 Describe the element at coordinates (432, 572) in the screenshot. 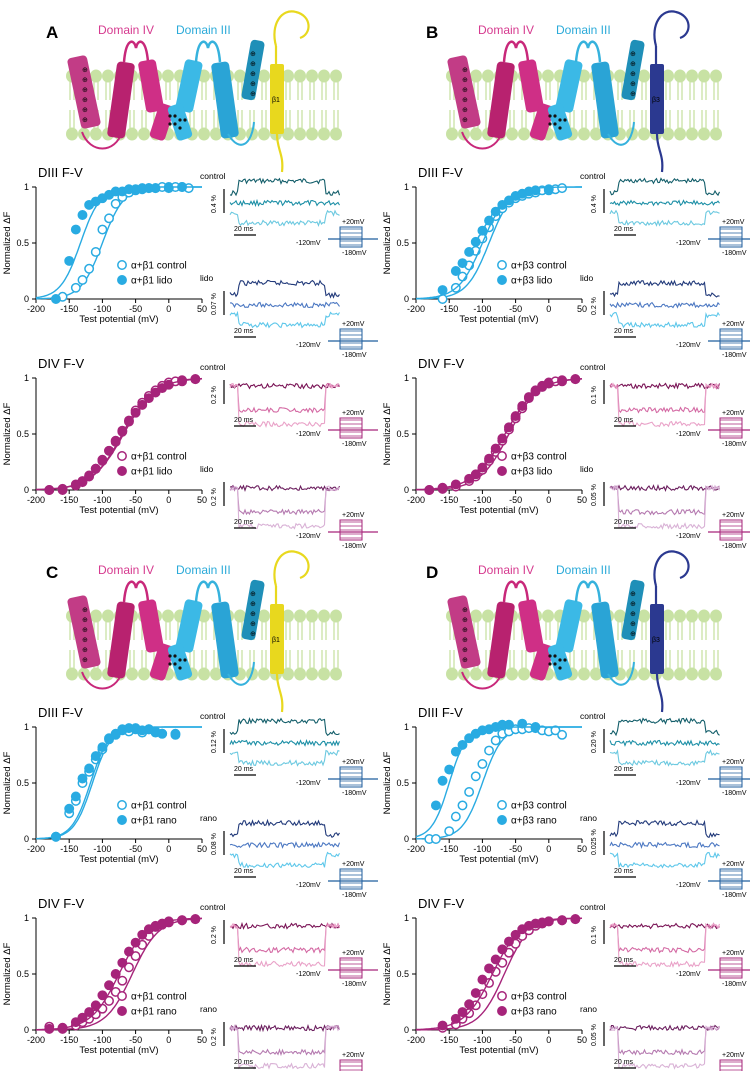

I see `panel-label: D` at that location.